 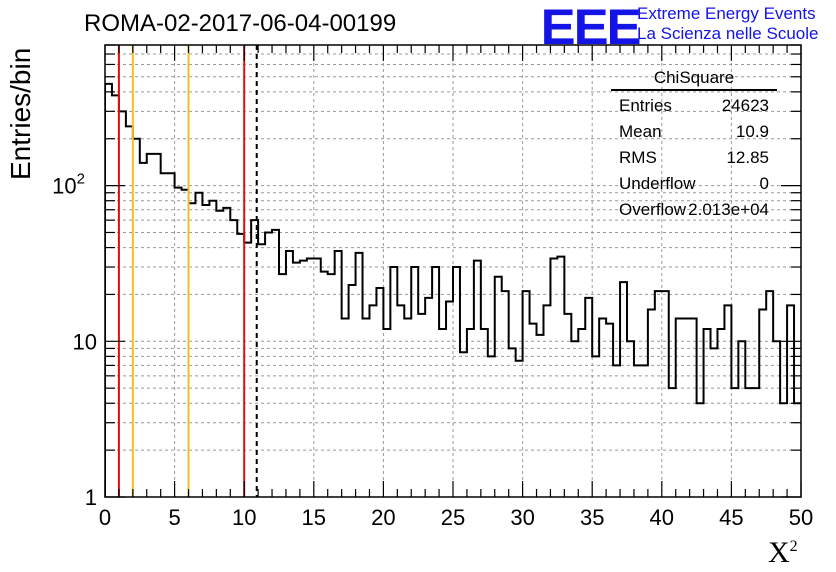 I want to click on eee-logo-line1: Extreme Energy Events, so click(x=726, y=13).